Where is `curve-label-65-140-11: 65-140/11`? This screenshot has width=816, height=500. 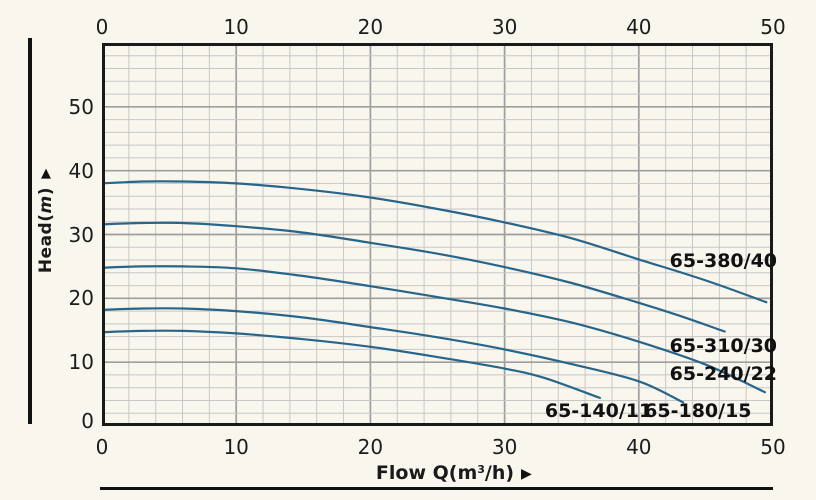
curve-label-65-140-11: 65-140/11 is located at coordinates (598, 411).